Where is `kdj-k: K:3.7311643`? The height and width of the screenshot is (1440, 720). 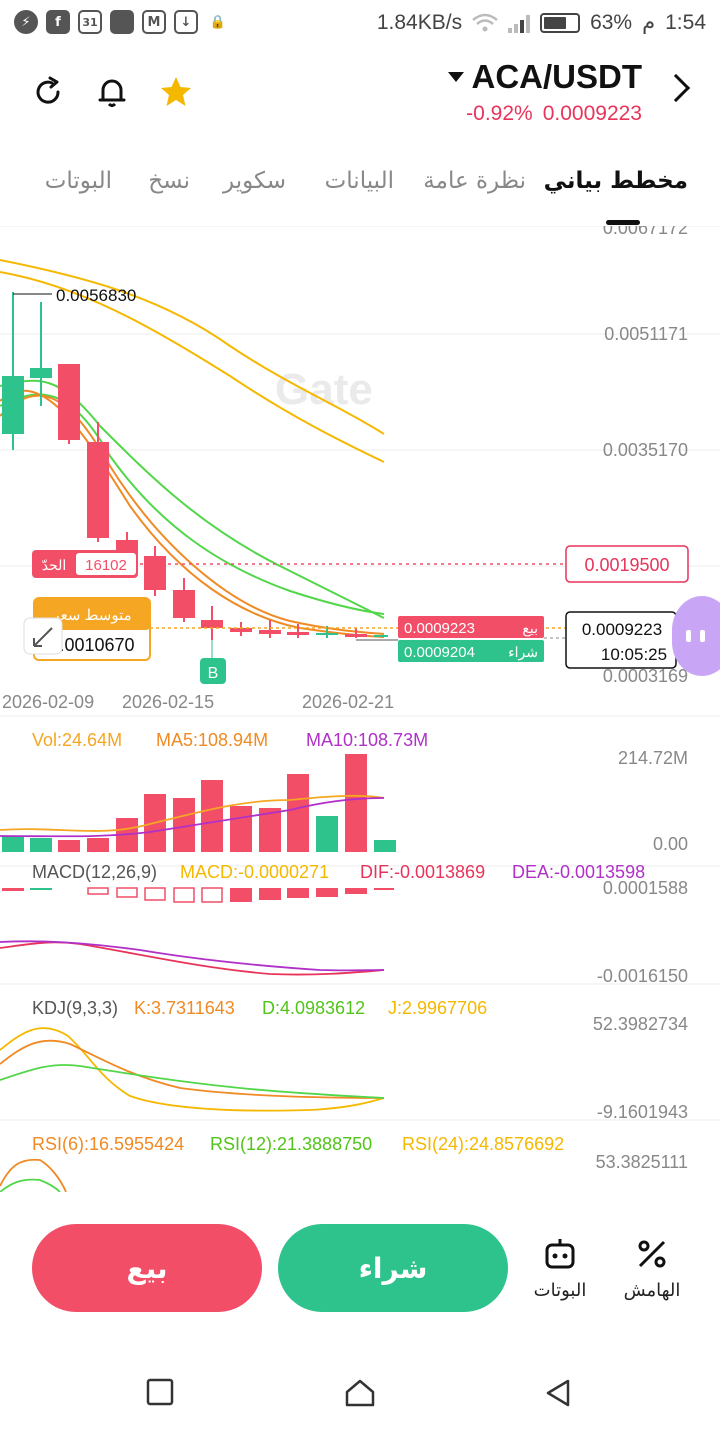
kdj-k: K:3.7311643 is located at coordinates (184, 1008).